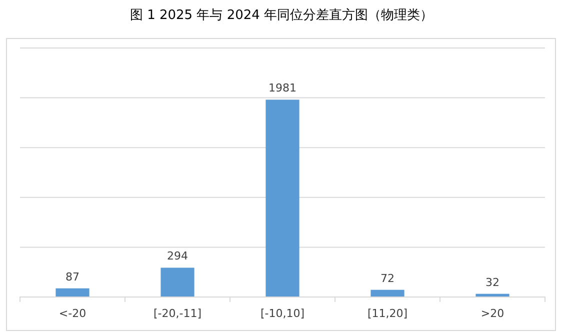  I want to click on x-tick-label: [11,20], so click(387, 313).